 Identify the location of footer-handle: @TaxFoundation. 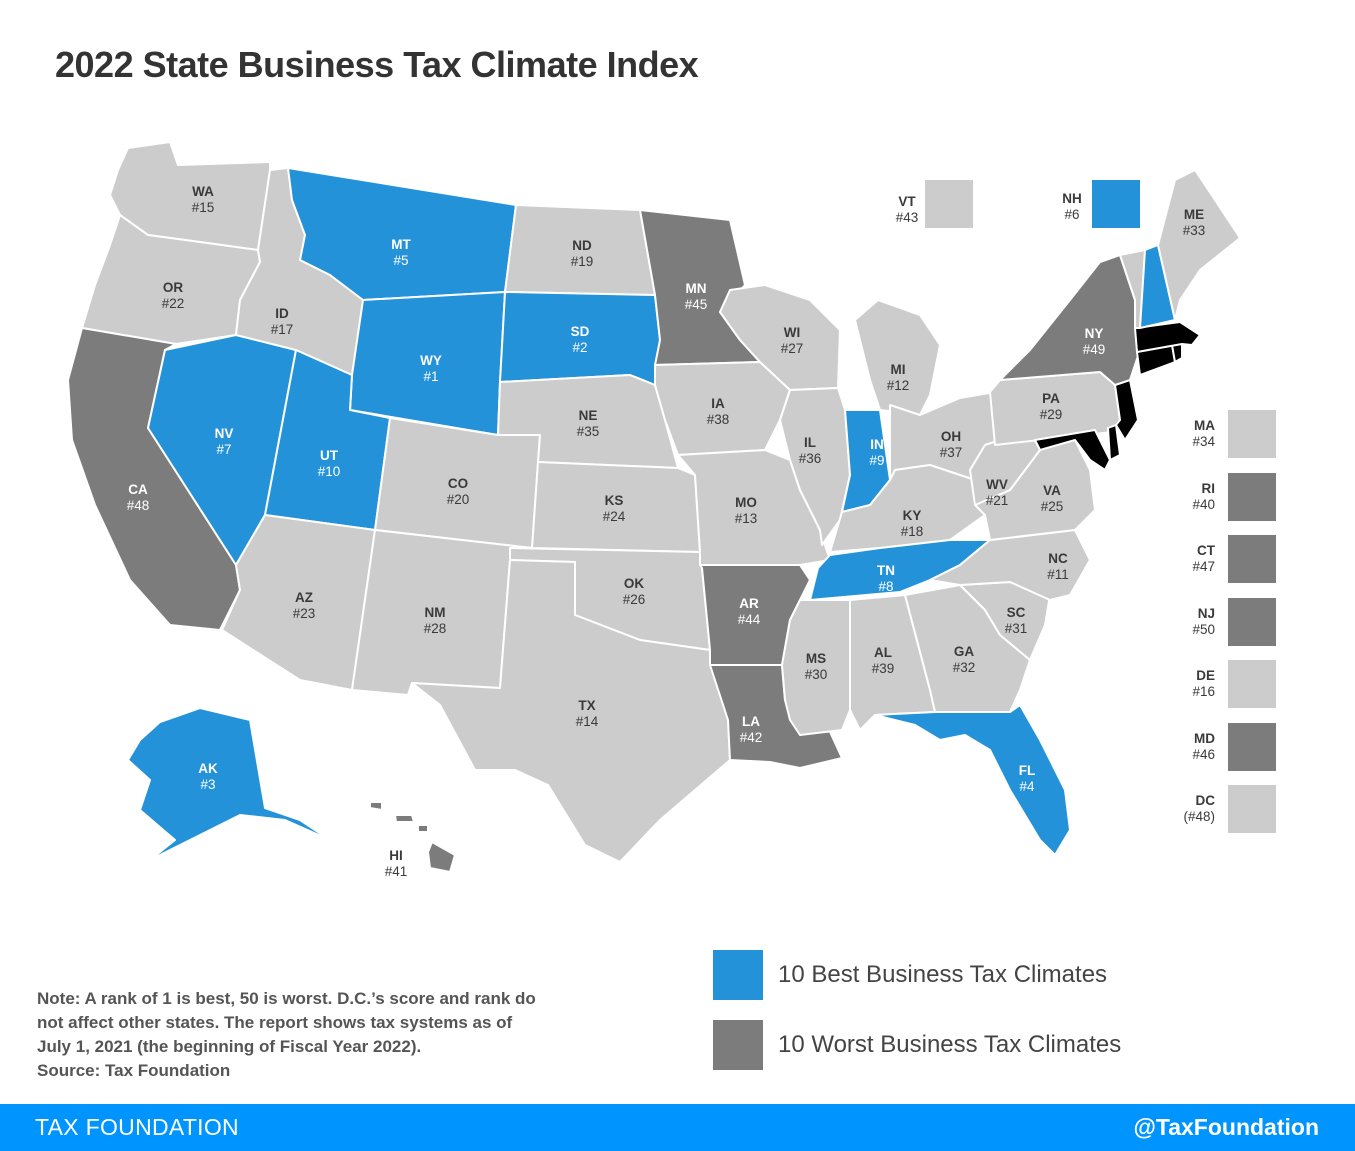
(1226, 1127).